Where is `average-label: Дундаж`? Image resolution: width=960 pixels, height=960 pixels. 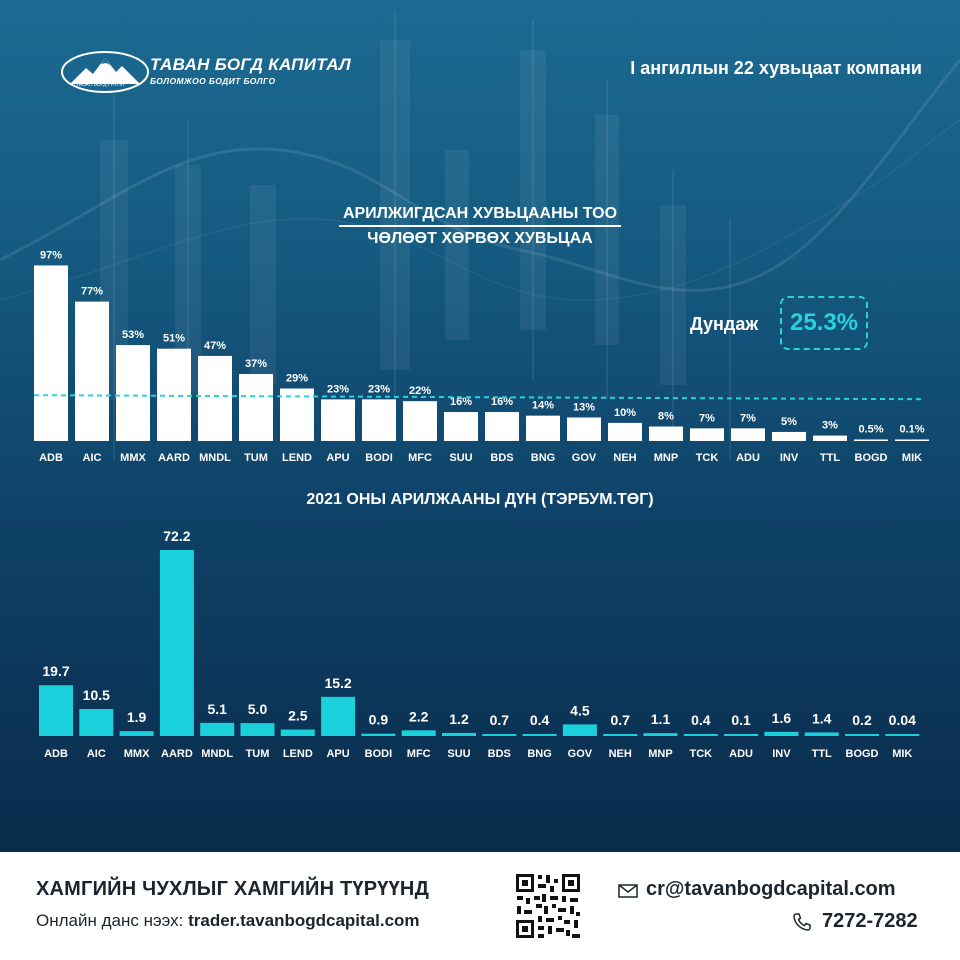
average-label: Дундаж is located at coordinates (724, 324).